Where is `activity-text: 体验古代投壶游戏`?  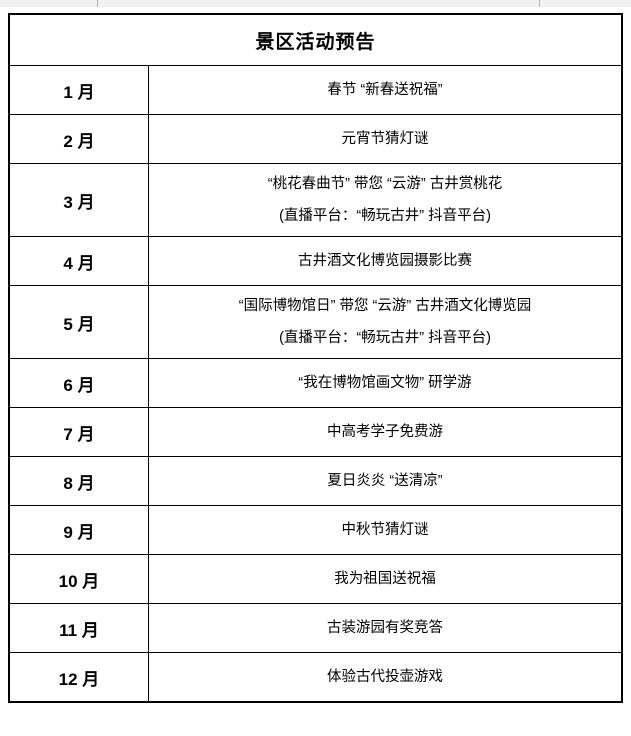
activity-text: 体验古代投壶游戏 is located at coordinates (385, 677).